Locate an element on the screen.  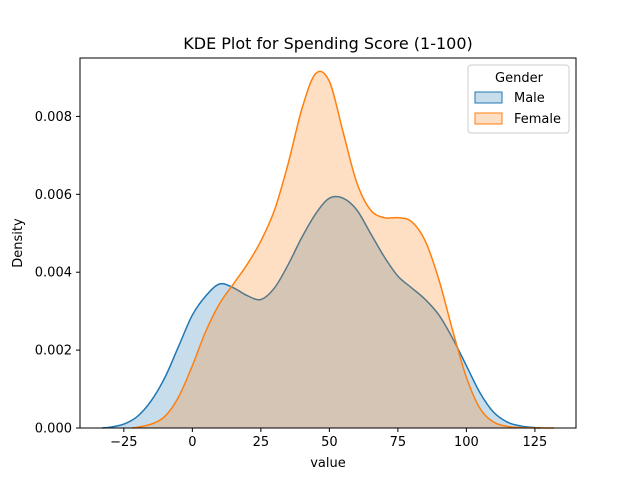
legend-box is located at coordinates (518, 99).